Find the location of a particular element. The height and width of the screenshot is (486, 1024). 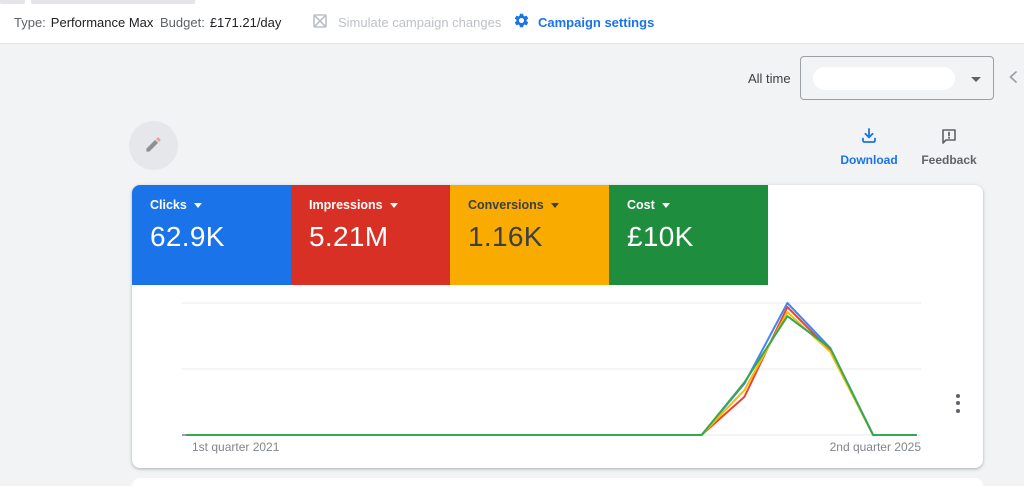

scorecard-clicks-value: 62.9K is located at coordinates (187, 236).